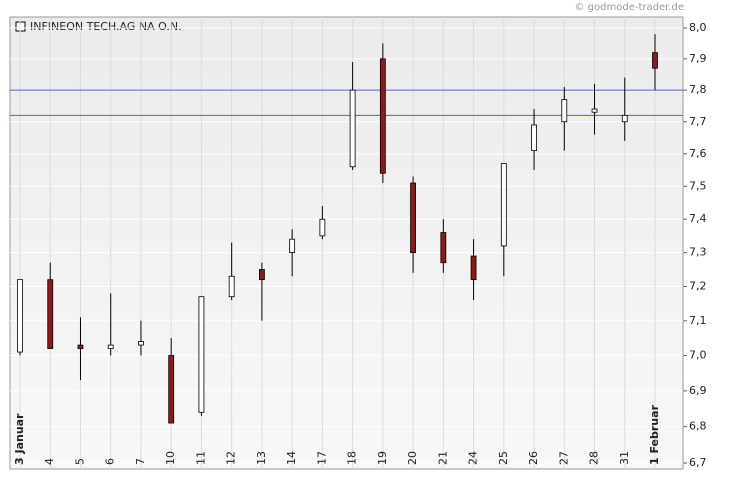 This screenshot has height=481, width=730. I want to click on y-tick-label: 7,3, so click(698, 252).